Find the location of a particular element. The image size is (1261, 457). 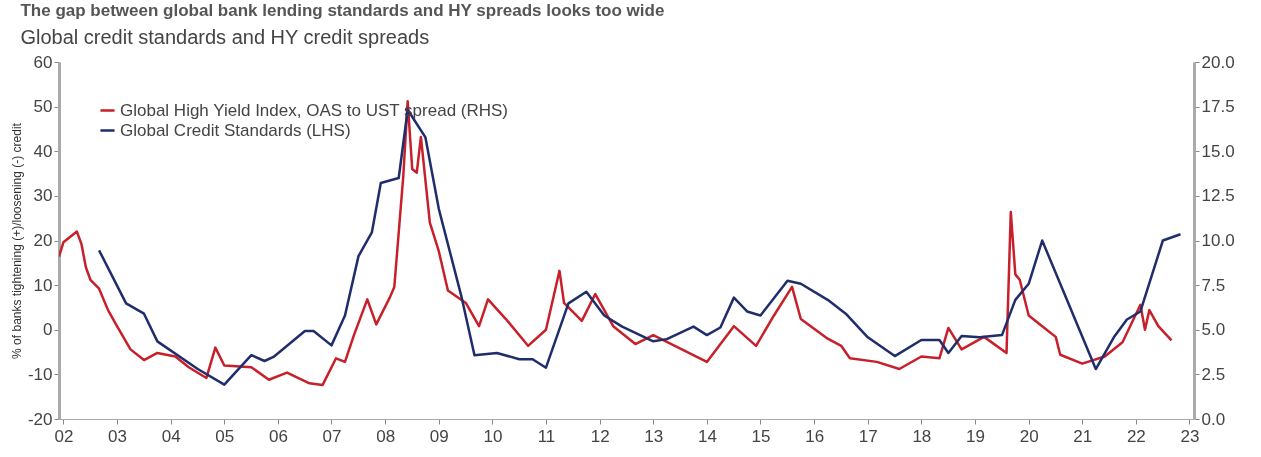

y-tick-label: 60 is located at coordinates (43, 62).